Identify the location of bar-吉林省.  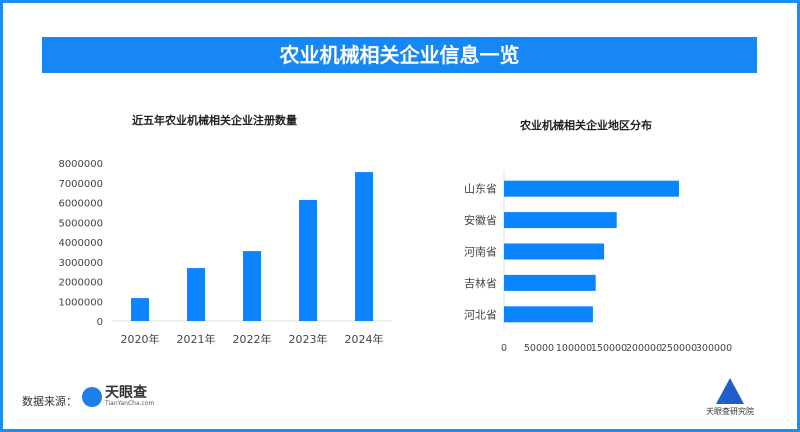
(550, 282).